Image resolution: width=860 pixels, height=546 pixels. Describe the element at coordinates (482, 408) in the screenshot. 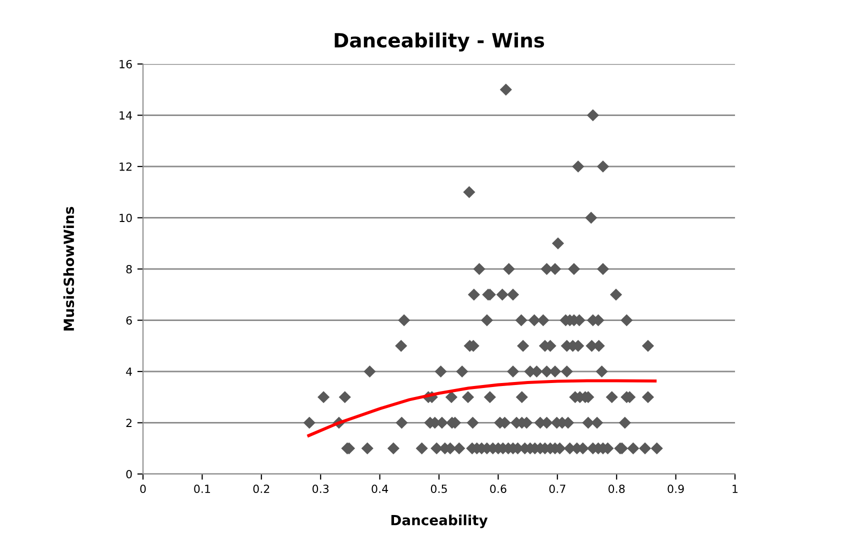

I see `line-series` at that location.